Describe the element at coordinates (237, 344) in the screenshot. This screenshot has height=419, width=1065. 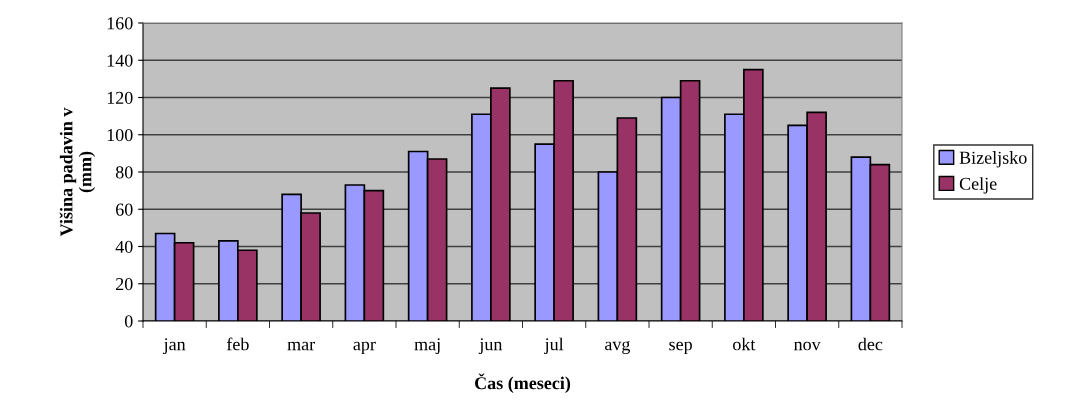
I see `x-tick-label: feb` at that location.